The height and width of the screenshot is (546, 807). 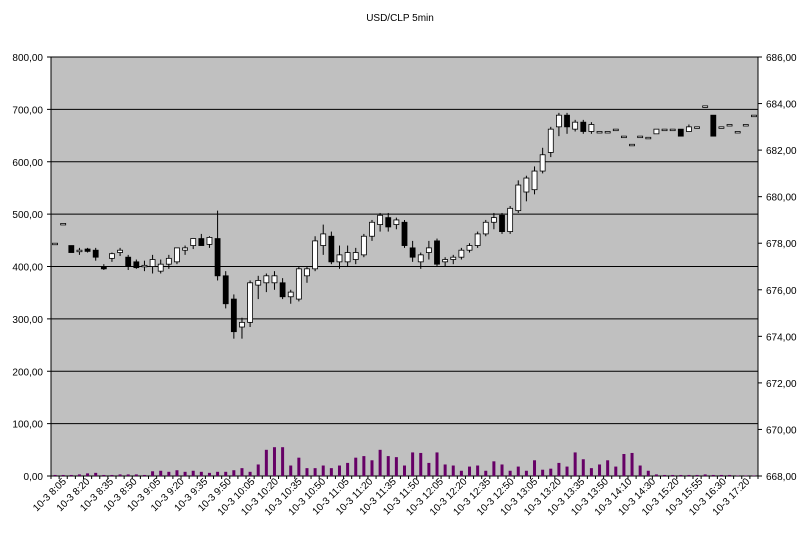 I want to click on left-tick-label: 0,00, so click(x=34, y=477).